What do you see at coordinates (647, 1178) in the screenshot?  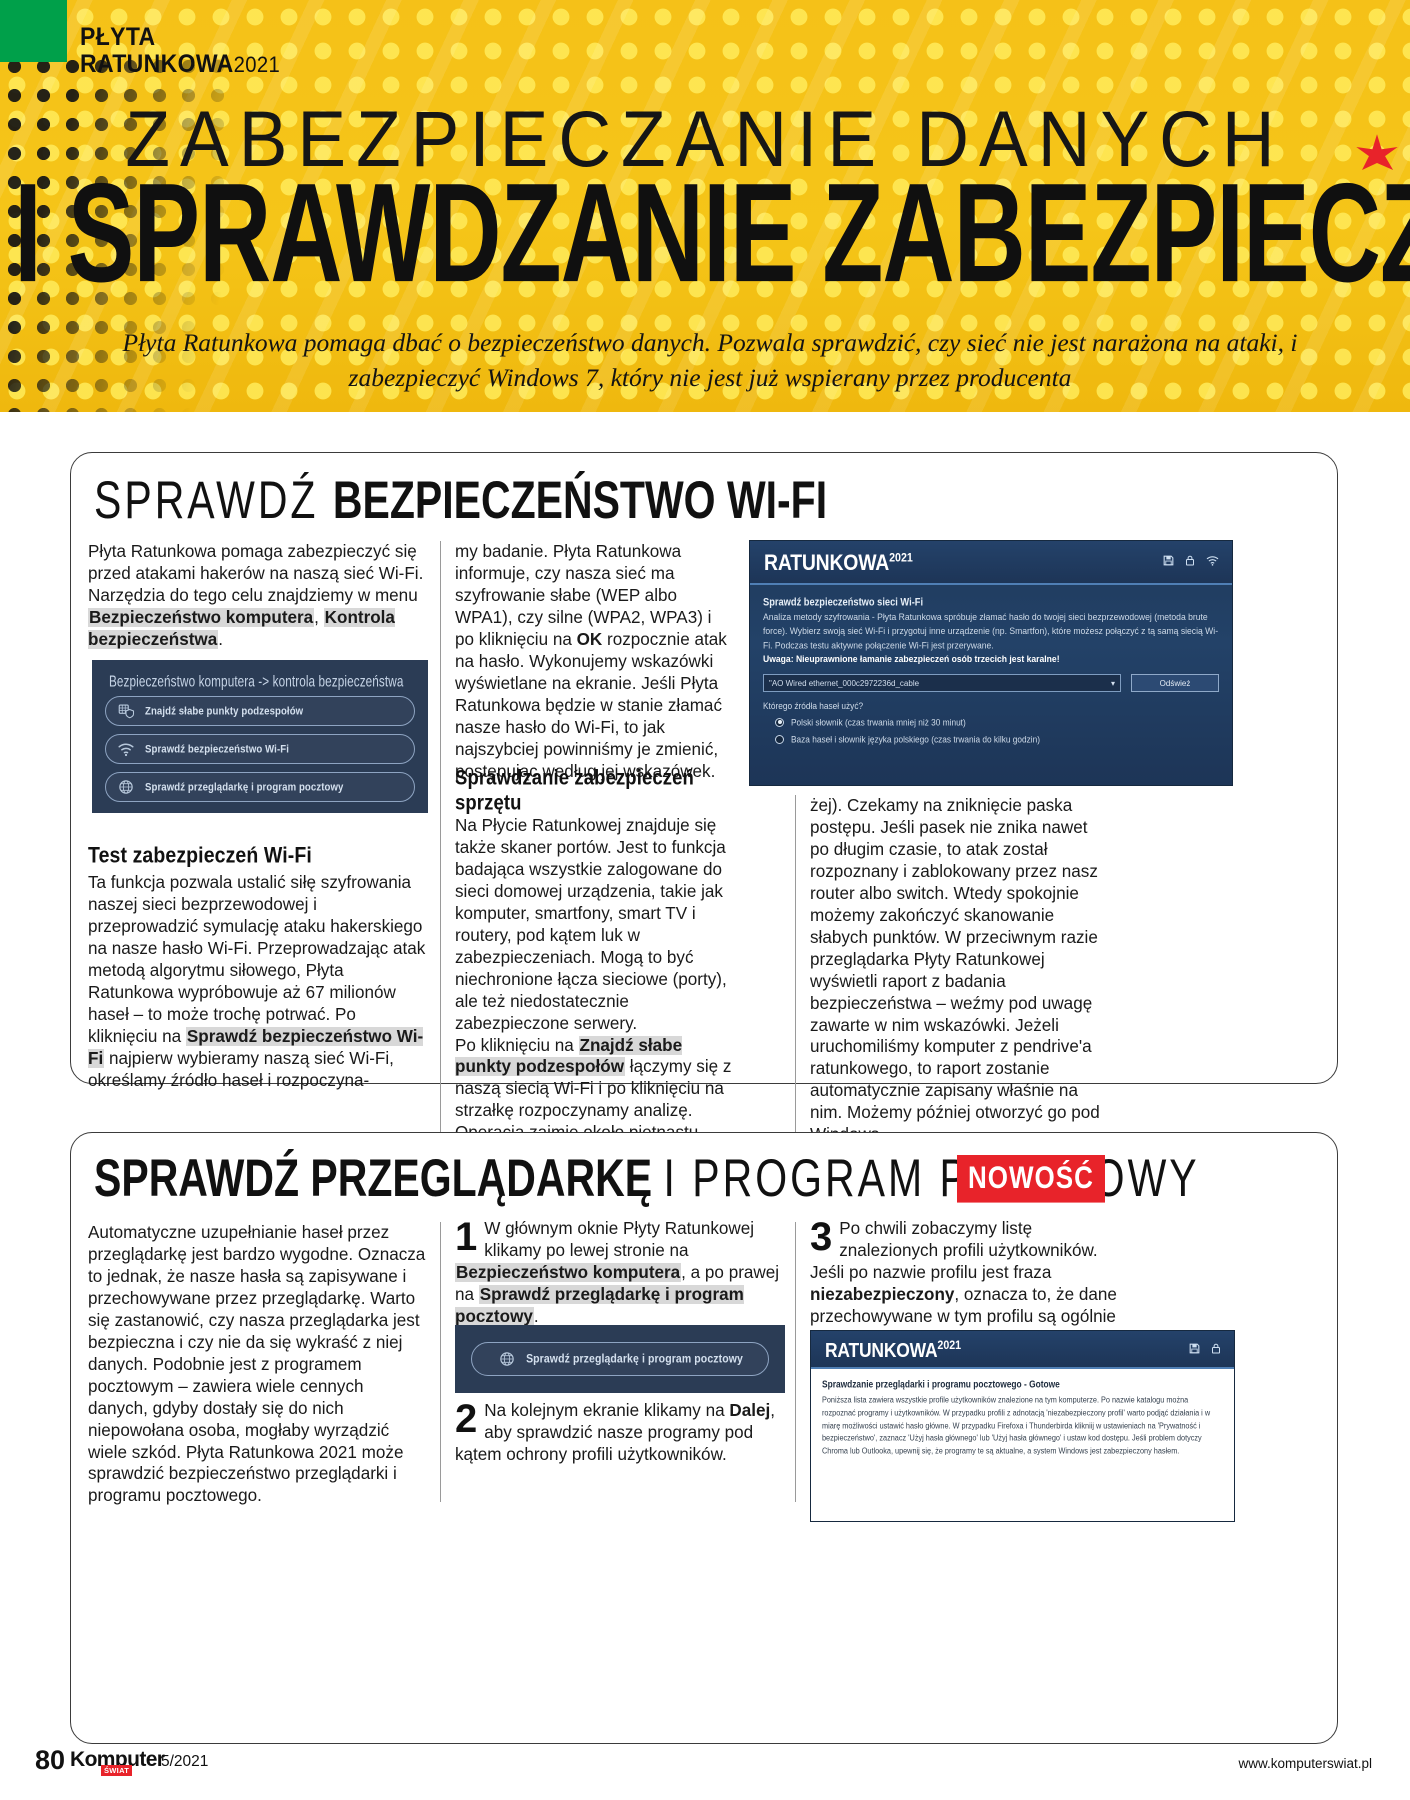 I see `section-title-browser: SPRAWDŹ PRZEGLĄDARKĘ I PROGRAM POCZTOWY` at bounding box center [647, 1178].